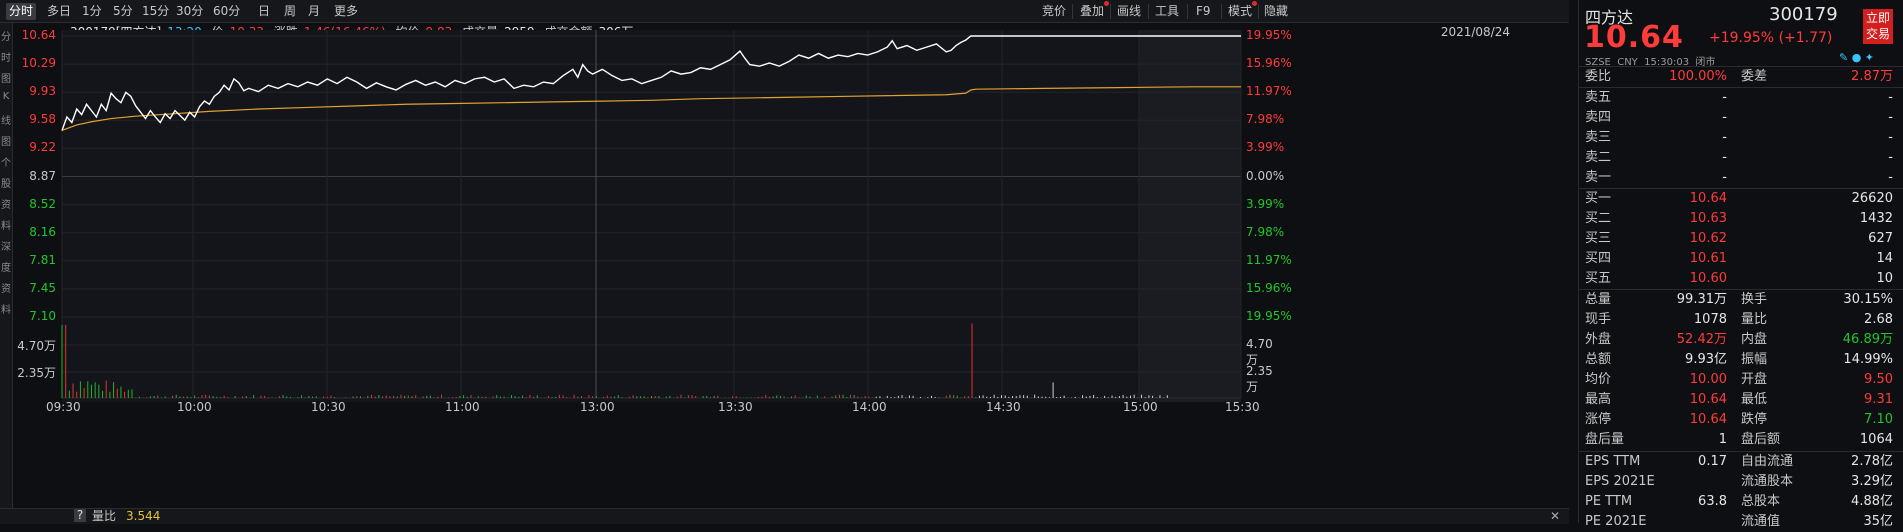 The image size is (1903, 532). I want to click on fund-k2: 总股本, so click(1761, 501).